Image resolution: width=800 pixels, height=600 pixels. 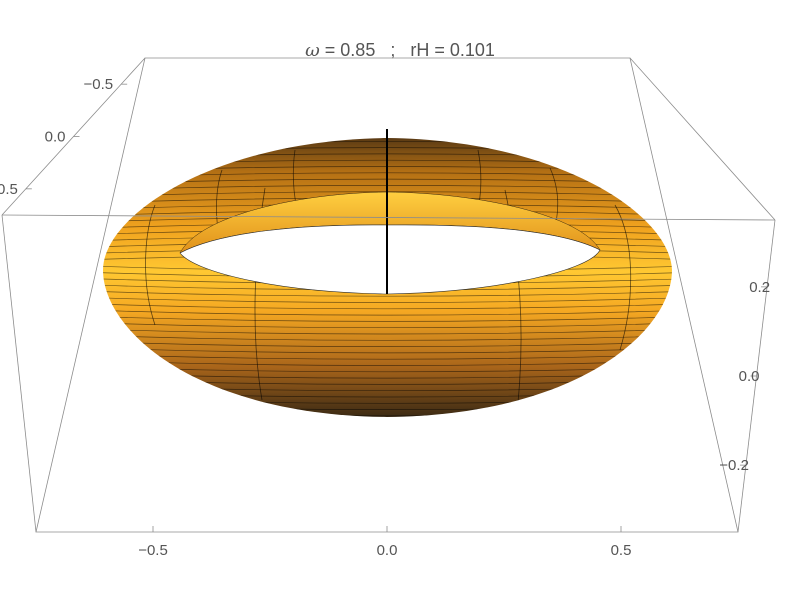 What do you see at coordinates (734, 465) in the screenshot?
I see `z-tick-label: −0.2` at bounding box center [734, 465].